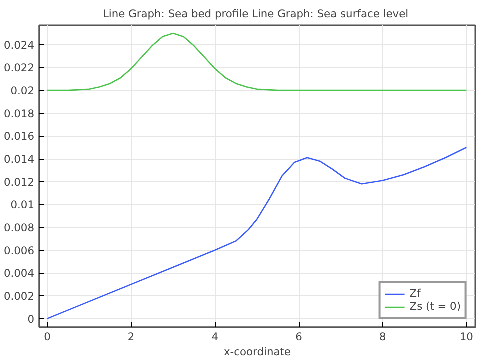  I want to click on x-tick-label: 4, so click(215, 337).